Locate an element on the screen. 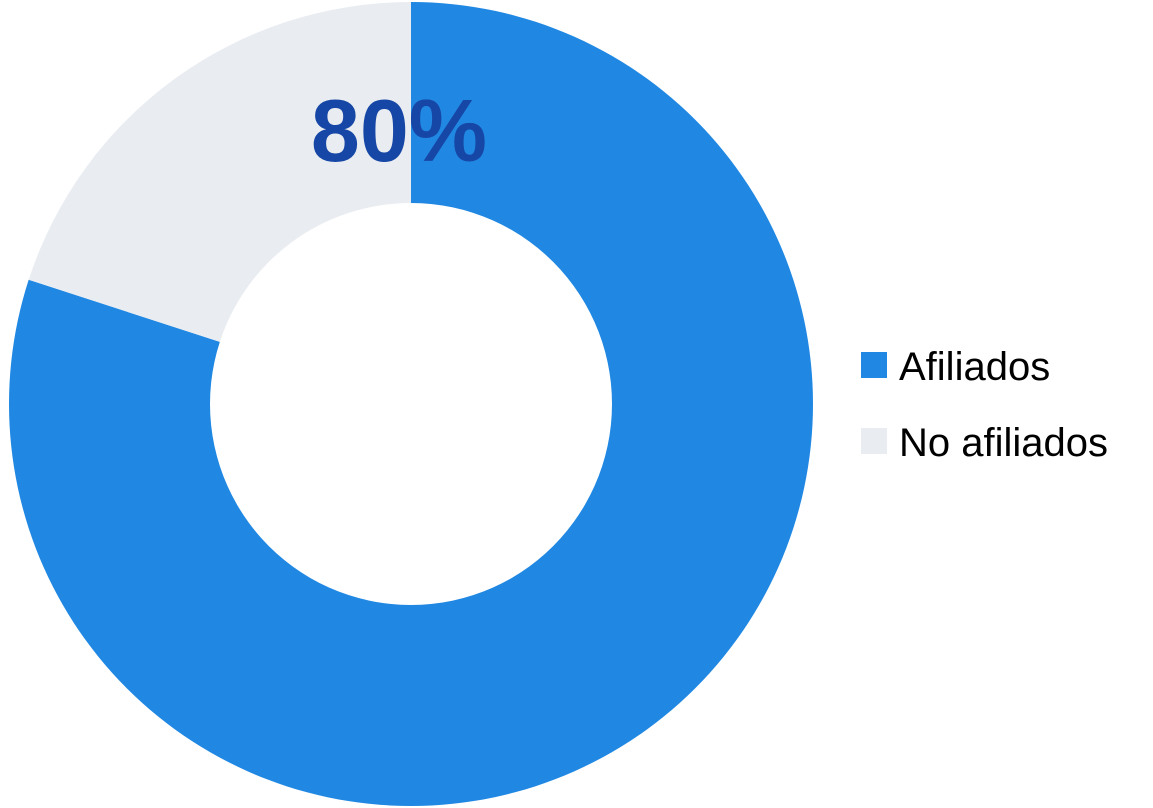  legend-swatch-afiliados is located at coordinates (874, 365).